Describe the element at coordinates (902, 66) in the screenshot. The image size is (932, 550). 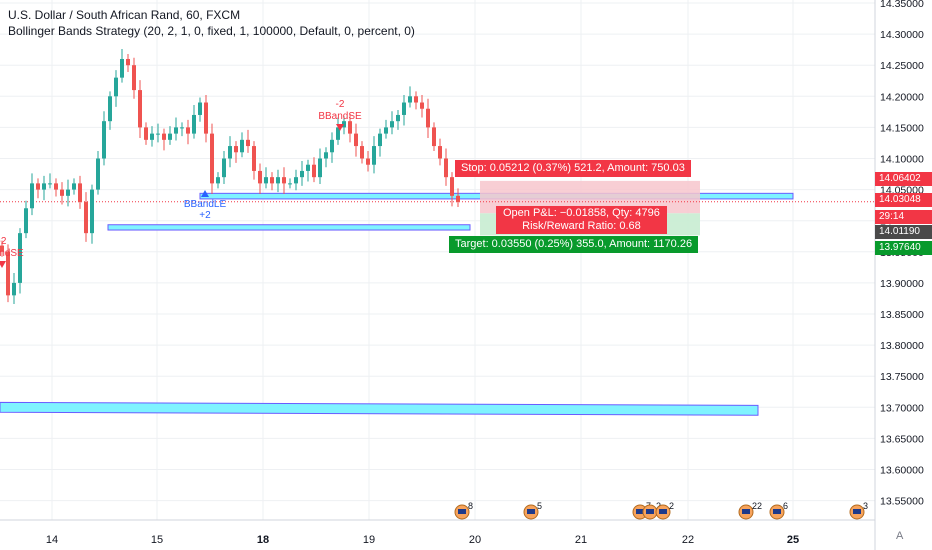
I see `y-tick-label: 14.25000` at that location.